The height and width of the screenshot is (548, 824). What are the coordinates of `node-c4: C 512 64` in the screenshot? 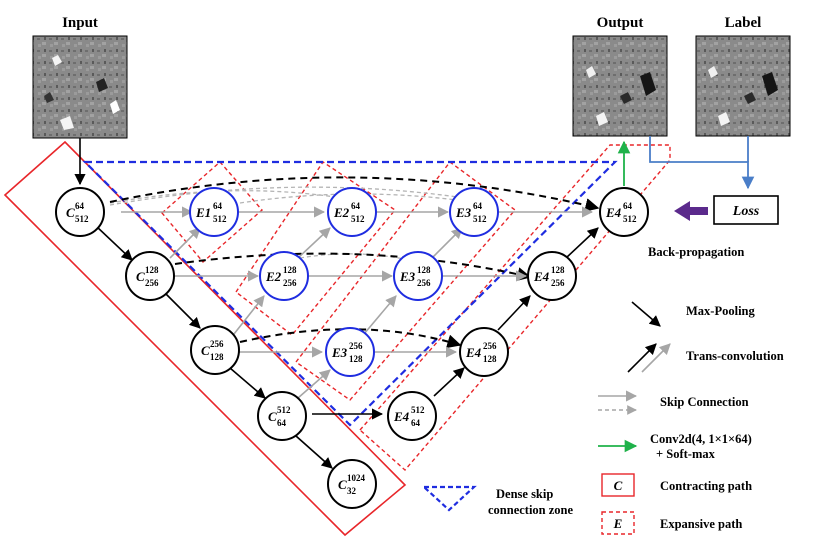 It's located at (282, 416).